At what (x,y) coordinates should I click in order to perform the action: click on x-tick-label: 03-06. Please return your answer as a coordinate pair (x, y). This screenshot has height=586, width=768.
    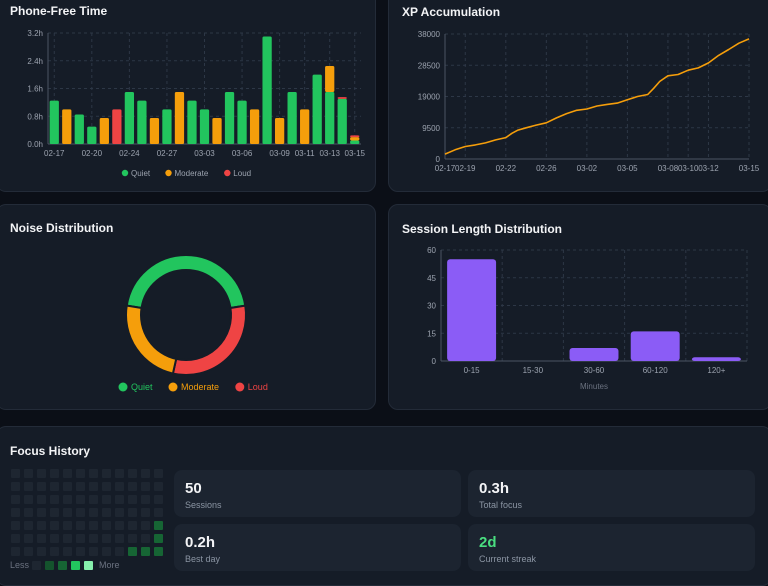
    Looking at the image, I should click on (242, 153).